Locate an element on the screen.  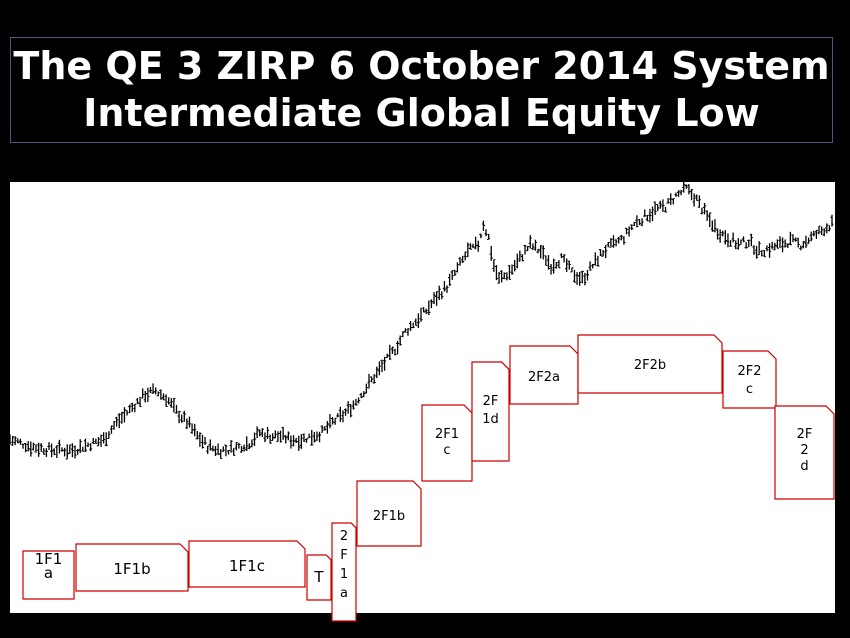
annotation-box: 1F1c is located at coordinates (247, 564).